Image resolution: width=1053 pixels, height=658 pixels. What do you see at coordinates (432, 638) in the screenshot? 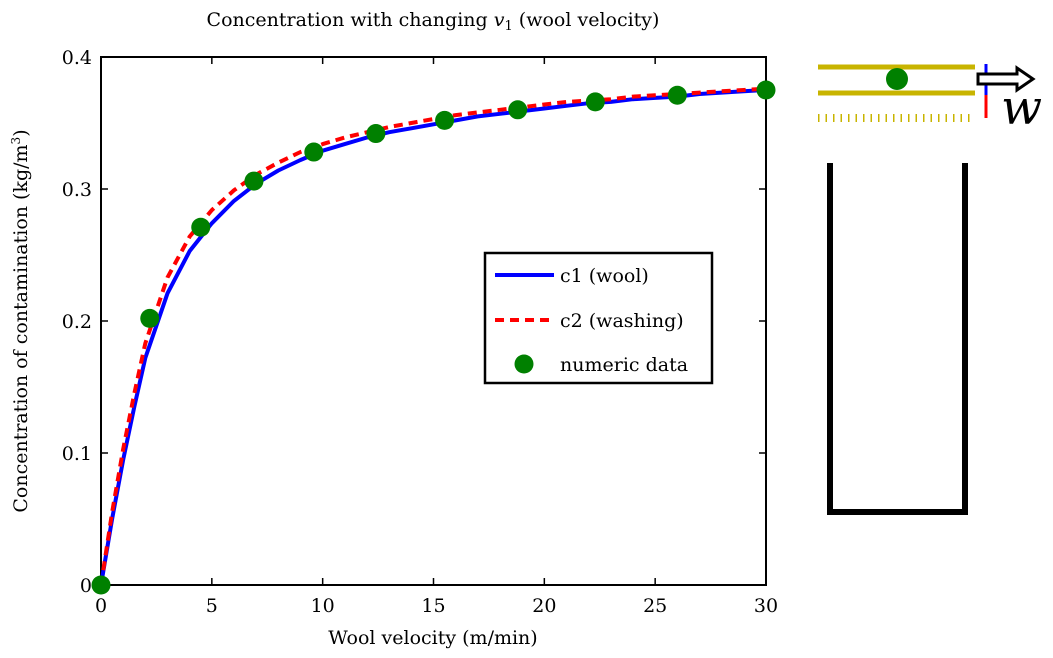
I see `x-axis-label: Wool velocity (m/min)` at bounding box center [432, 638].